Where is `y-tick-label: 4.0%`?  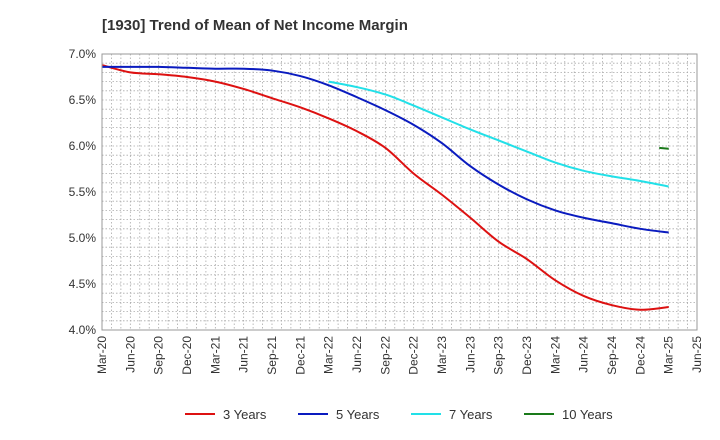
y-tick-label: 4.0% is located at coordinates (83, 330).